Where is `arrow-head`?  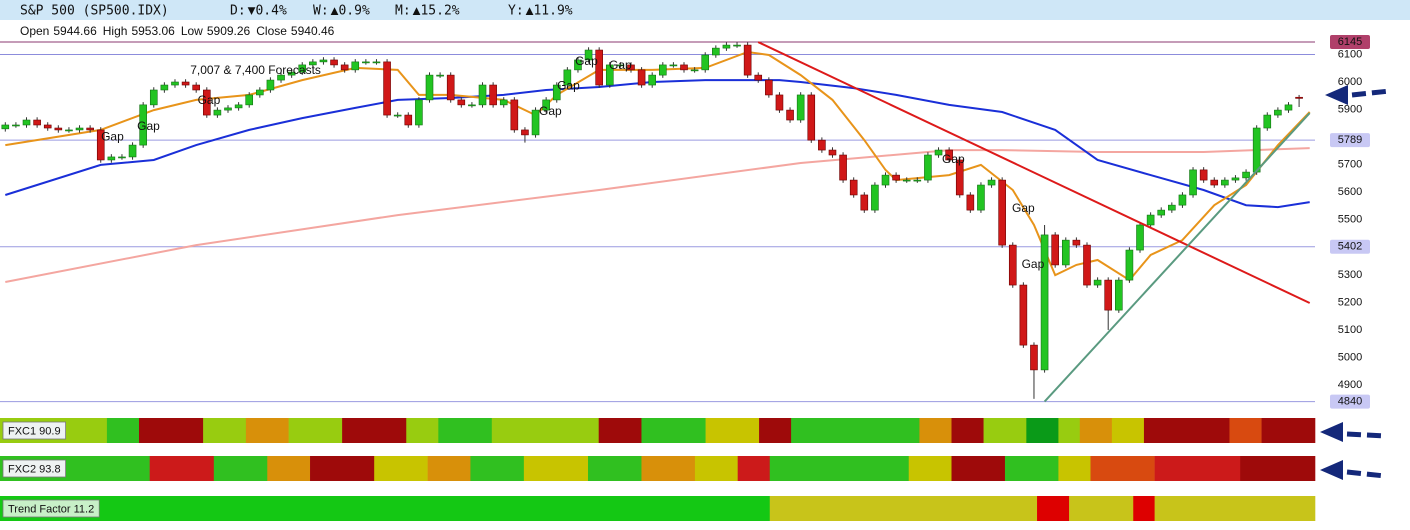
arrow-head is located at coordinates (1331, 470).